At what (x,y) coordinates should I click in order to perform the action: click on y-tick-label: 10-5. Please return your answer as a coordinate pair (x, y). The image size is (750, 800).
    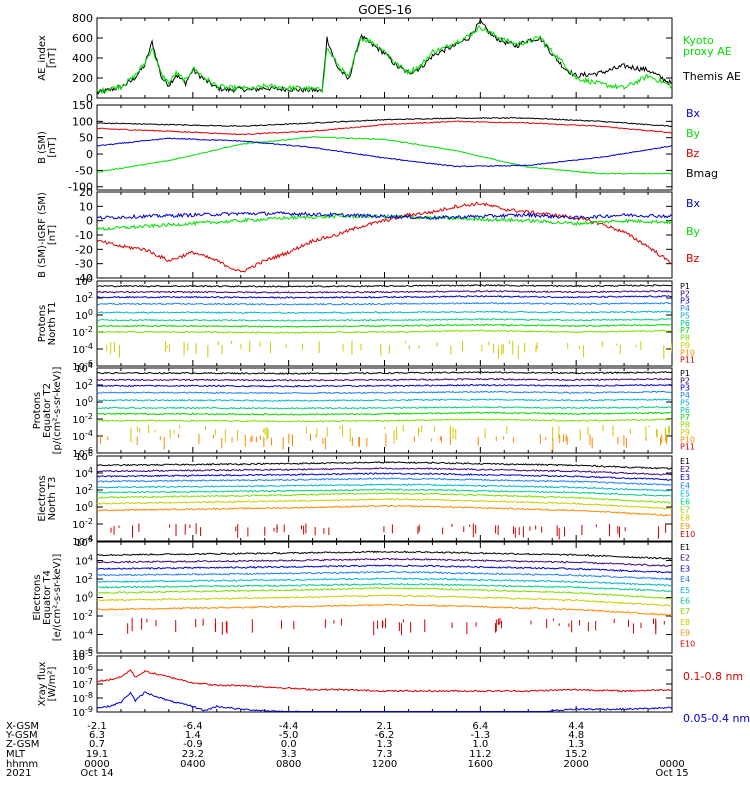
    Looking at the image, I should click on (82, 656).